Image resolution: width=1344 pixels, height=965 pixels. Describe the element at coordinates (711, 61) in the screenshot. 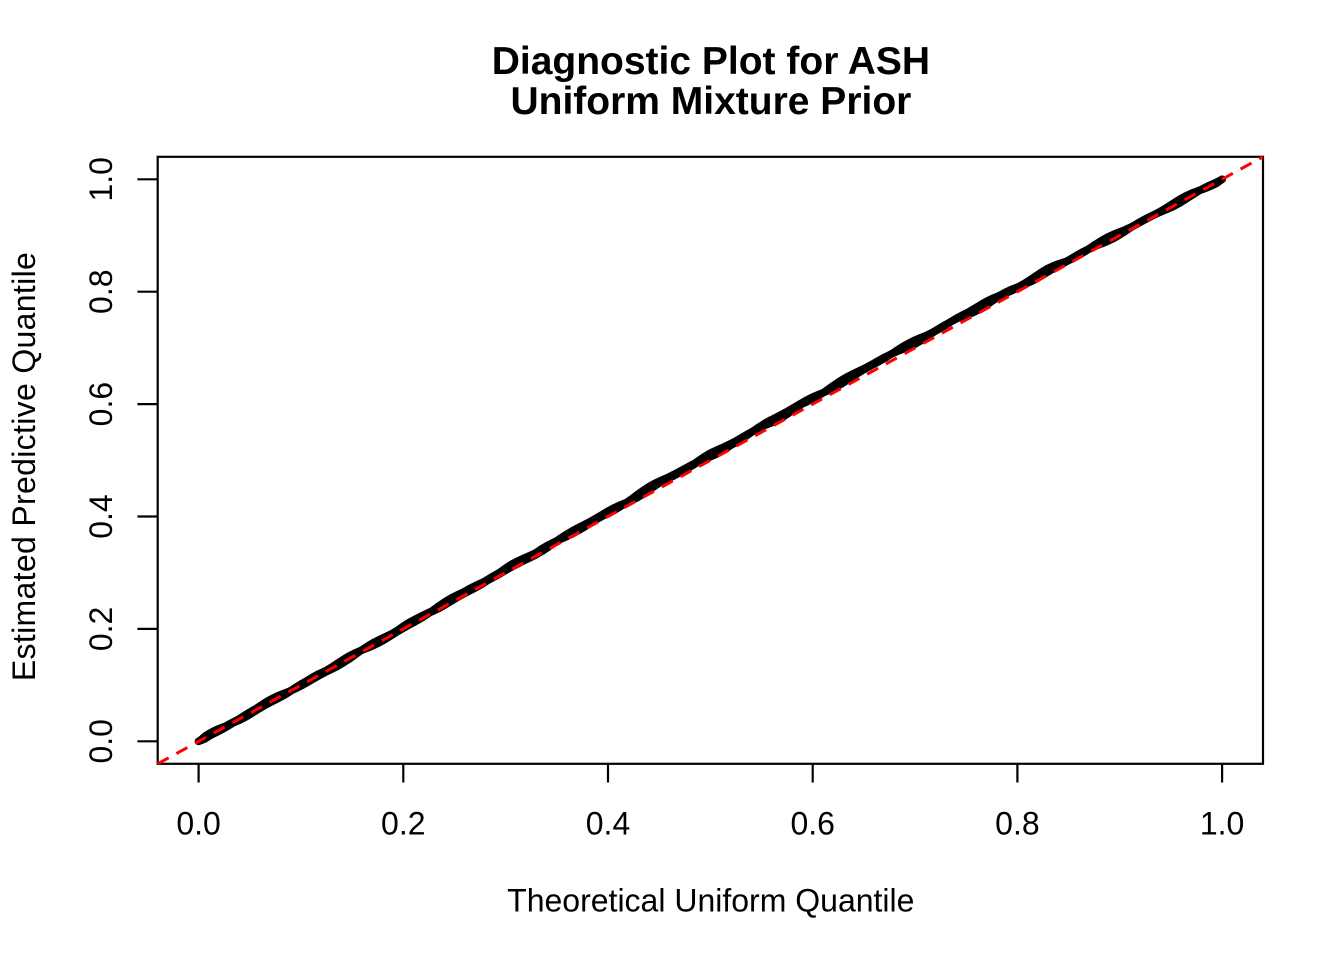

I see `svg-text: Diagnostic Plot for ASH` at that location.